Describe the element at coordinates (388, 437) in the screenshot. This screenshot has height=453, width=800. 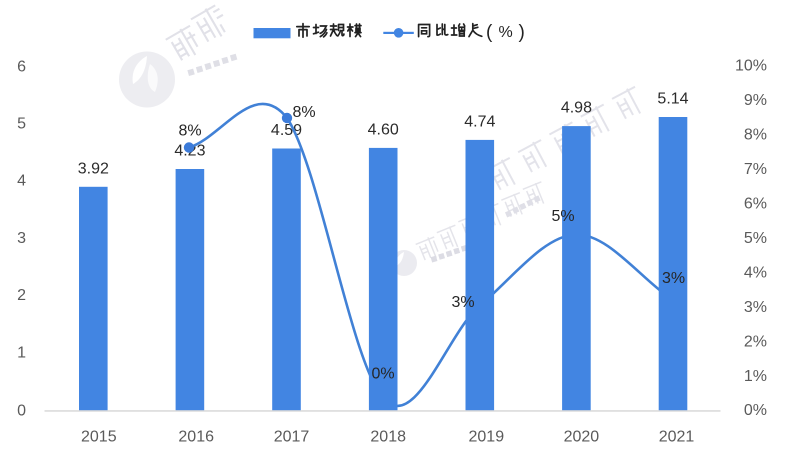
I see `svg-text: 2018` at that location.